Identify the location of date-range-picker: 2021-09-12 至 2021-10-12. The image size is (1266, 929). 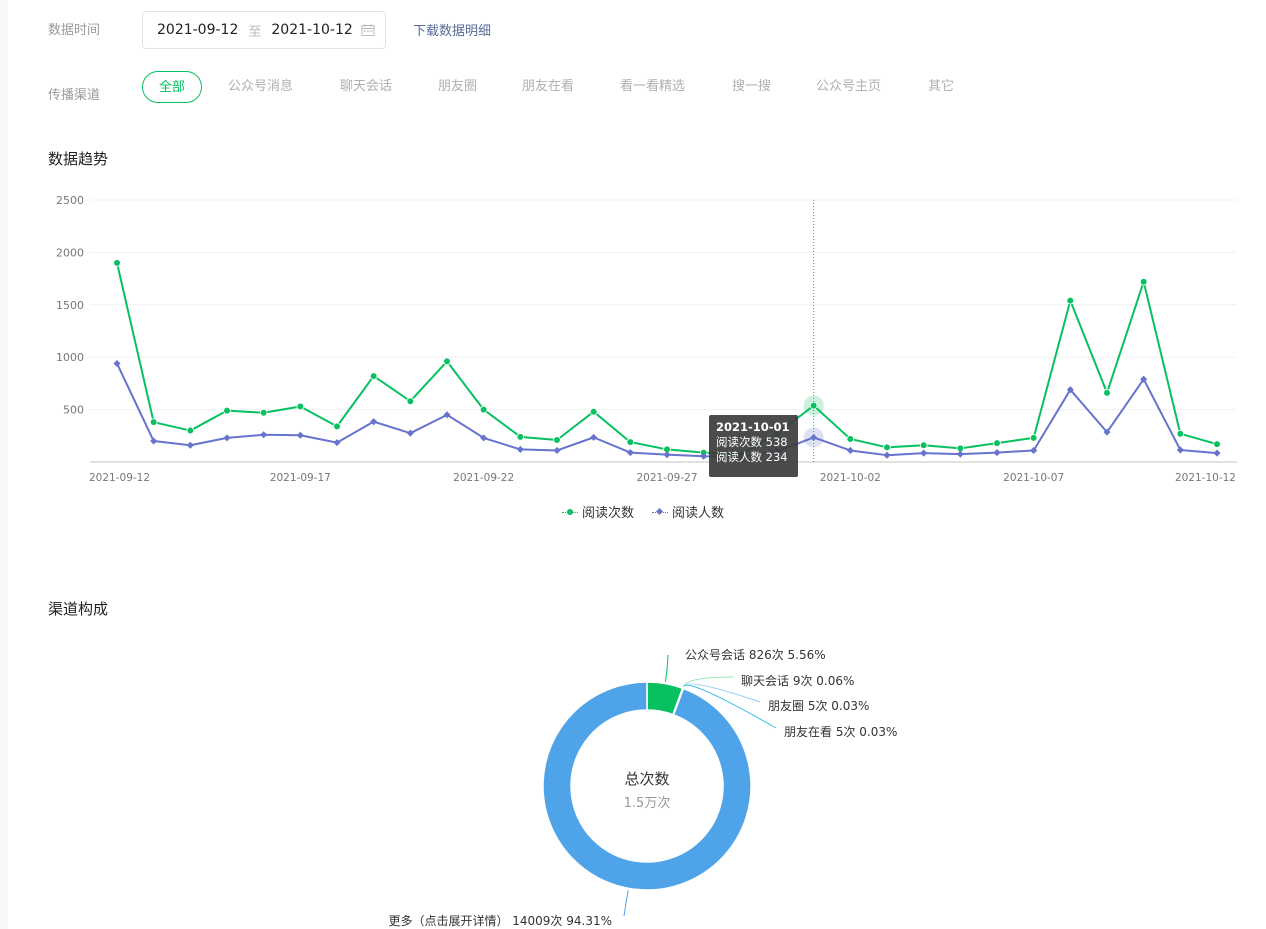
(264, 30).